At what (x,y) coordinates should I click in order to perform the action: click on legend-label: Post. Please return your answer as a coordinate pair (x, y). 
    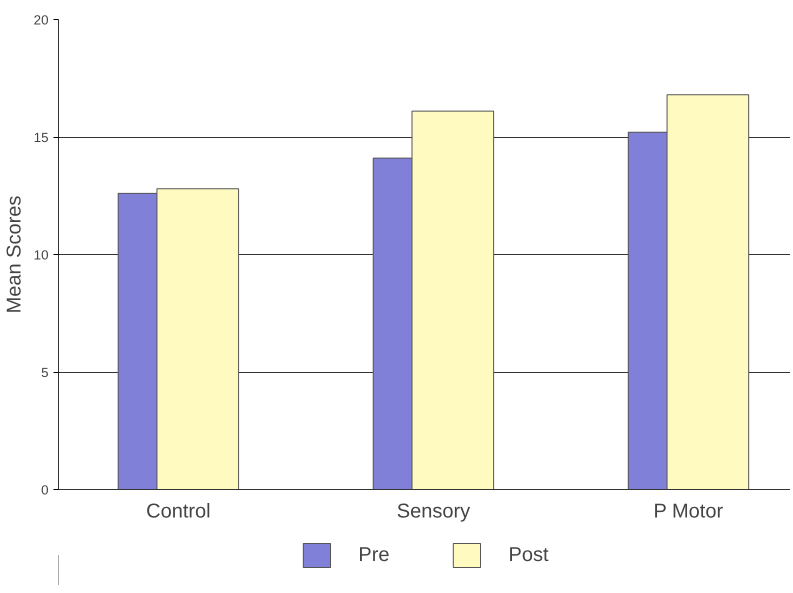
    Looking at the image, I should click on (528, 555).